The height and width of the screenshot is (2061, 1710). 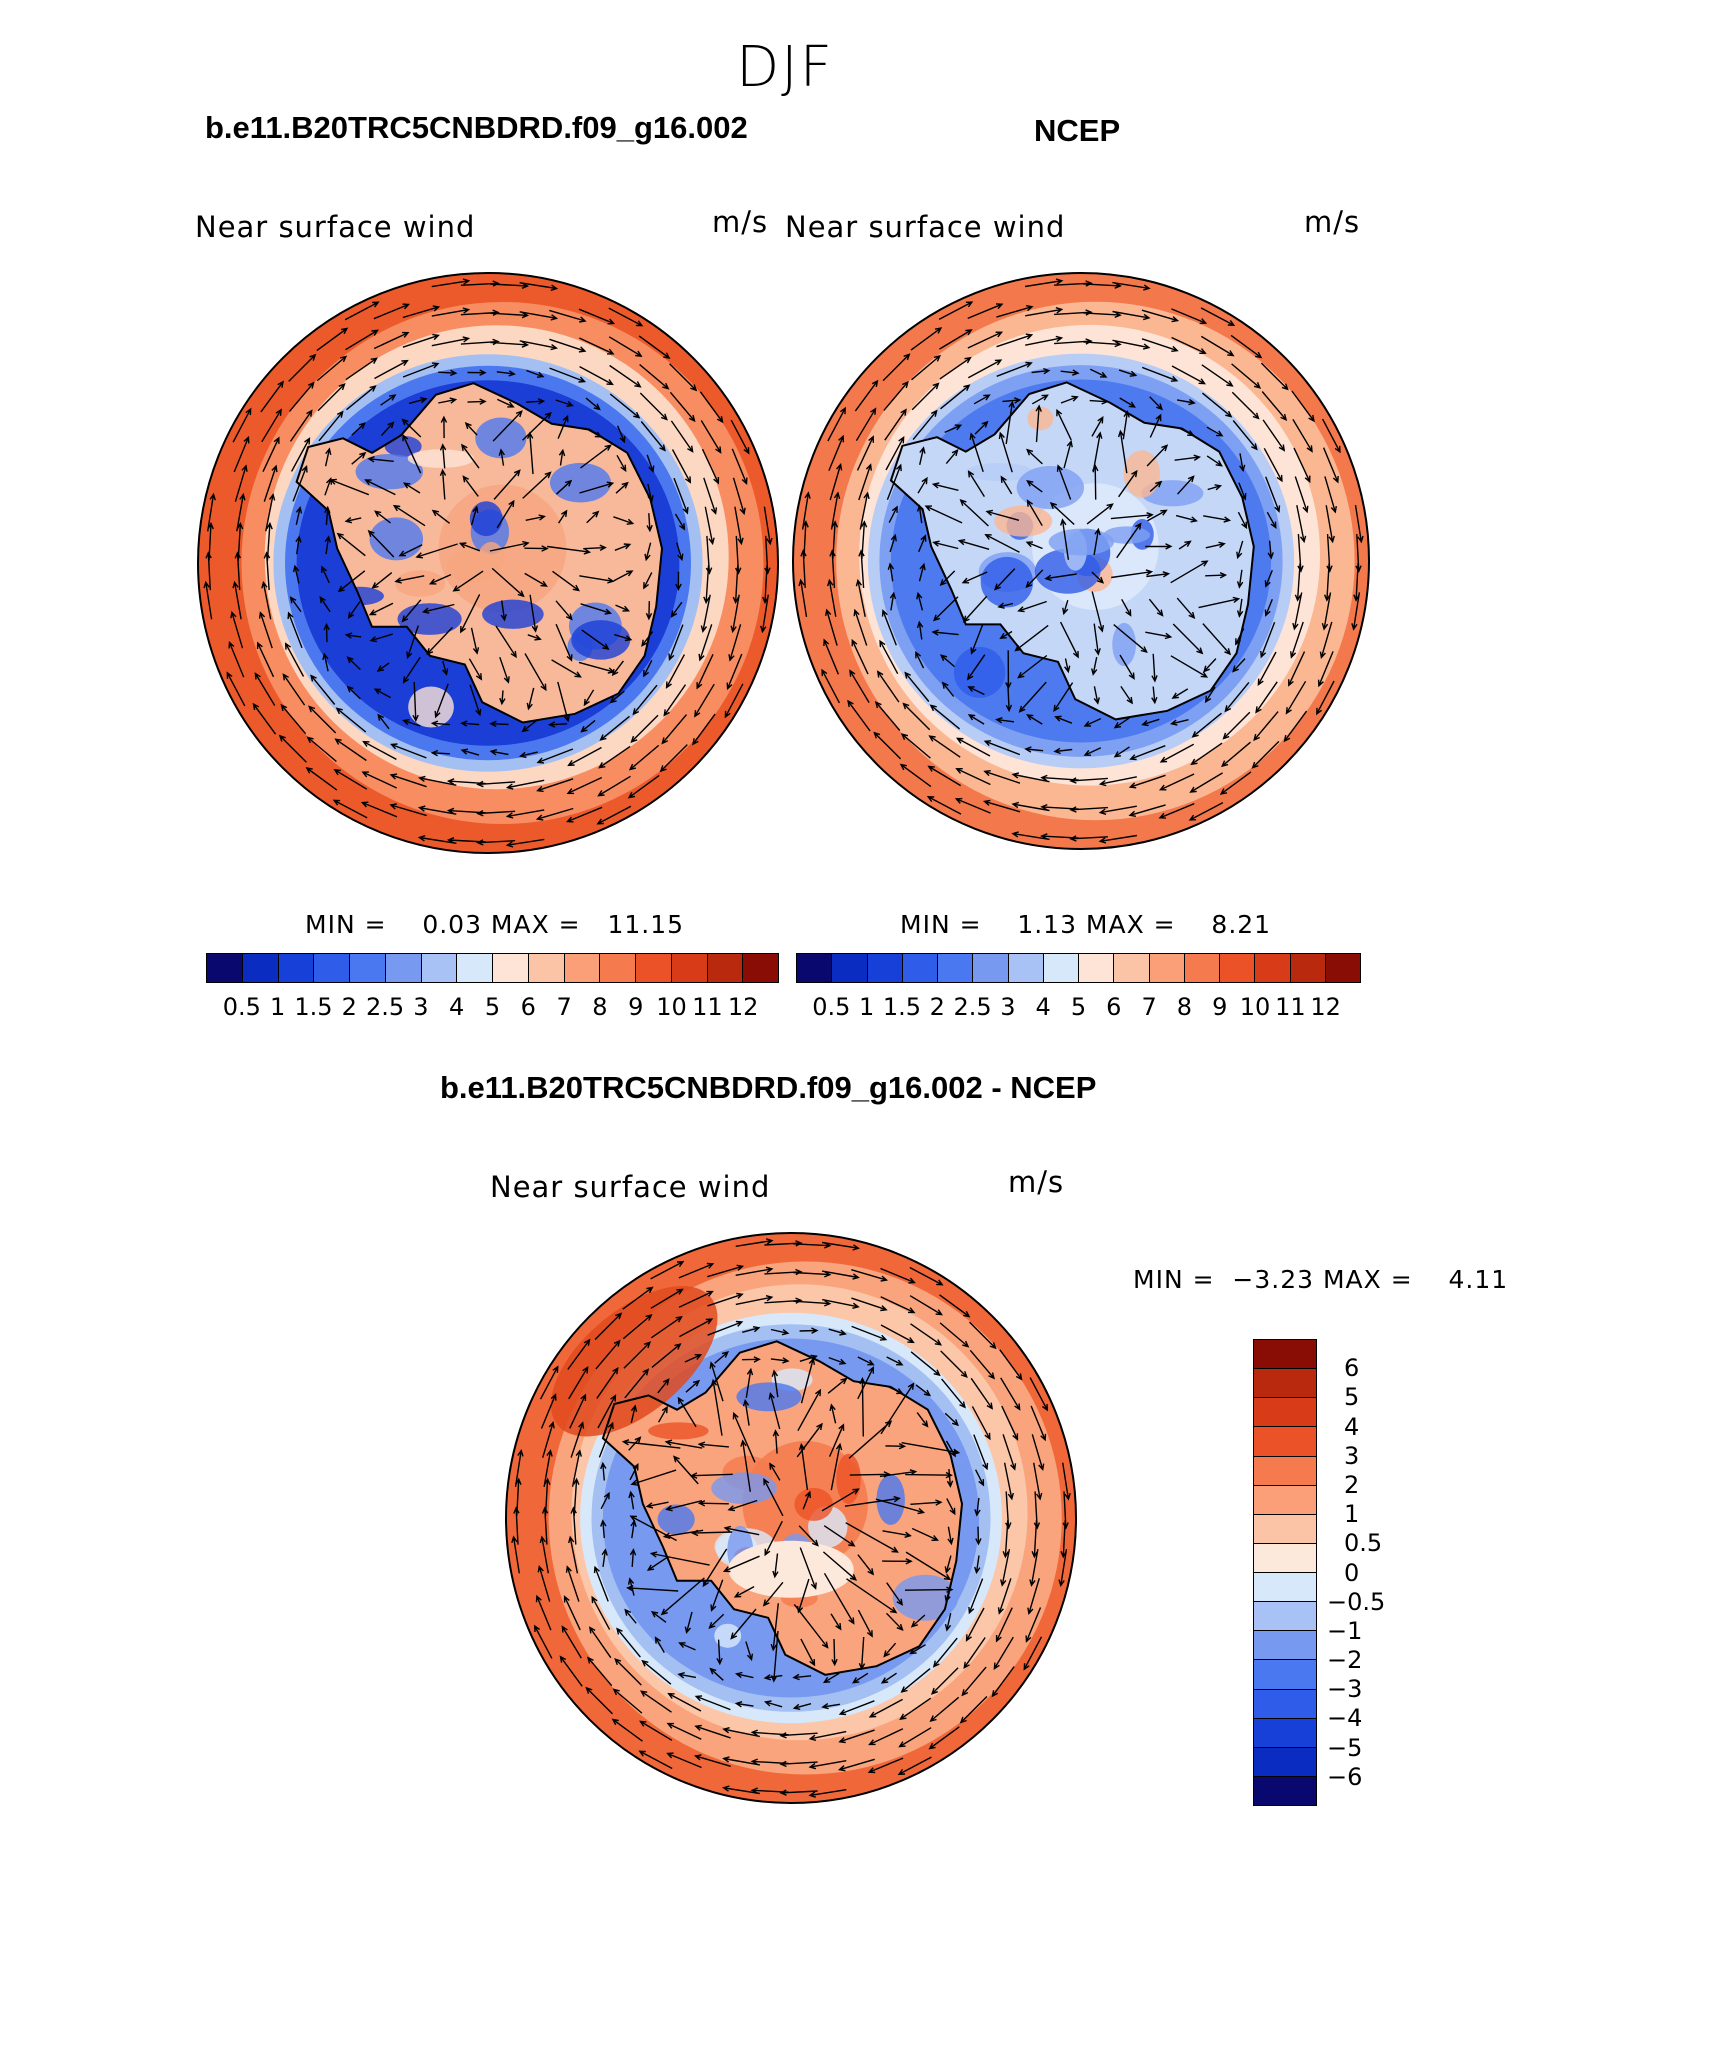 What do you see at coordinates (740, 222) in the screenshot?
I see `panel-1-units-label: m/s` at bounding box center [740, 222].